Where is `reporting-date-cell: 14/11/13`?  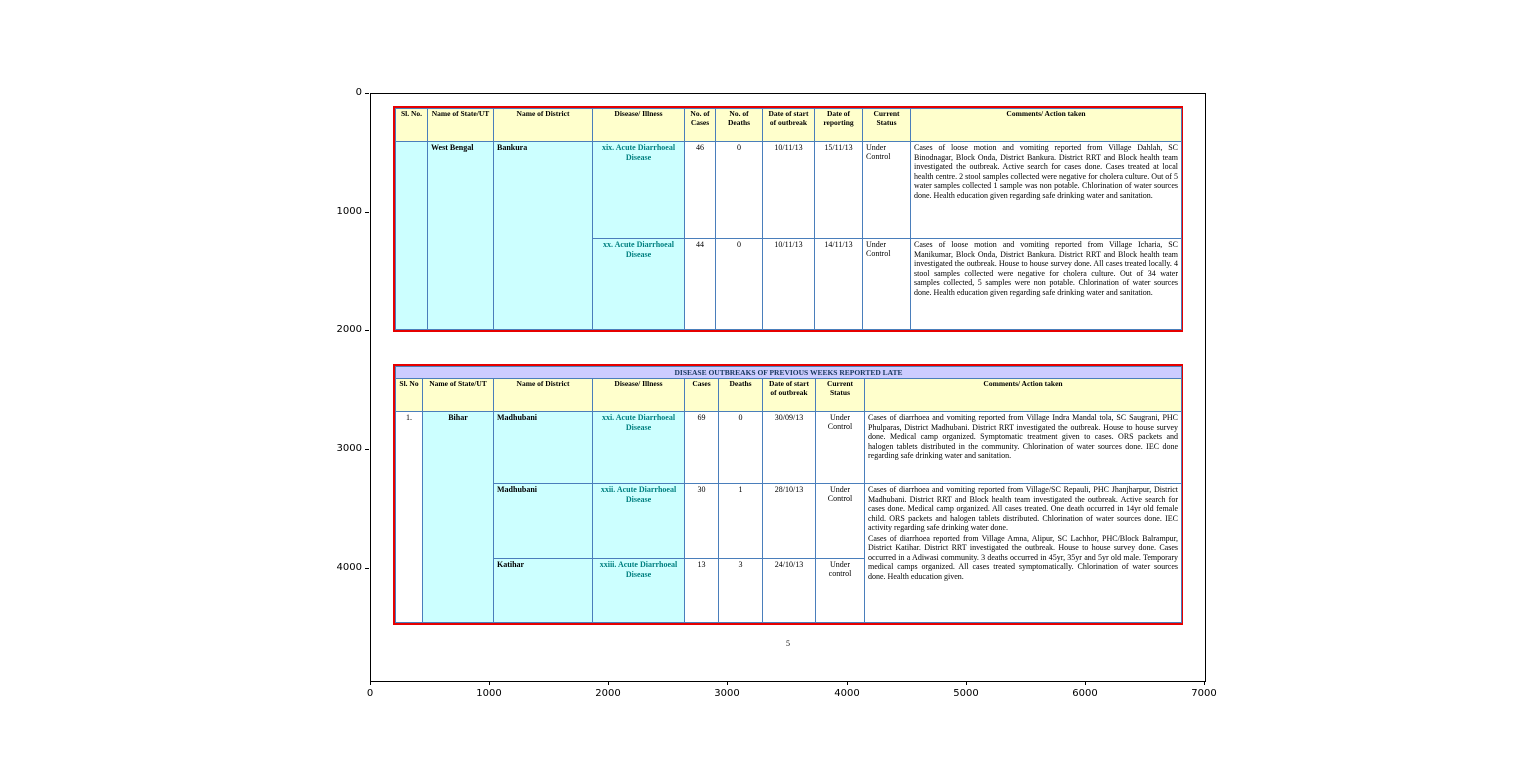 reporting-date-cell: 14/11/13 is located at coordinates (838, 284).